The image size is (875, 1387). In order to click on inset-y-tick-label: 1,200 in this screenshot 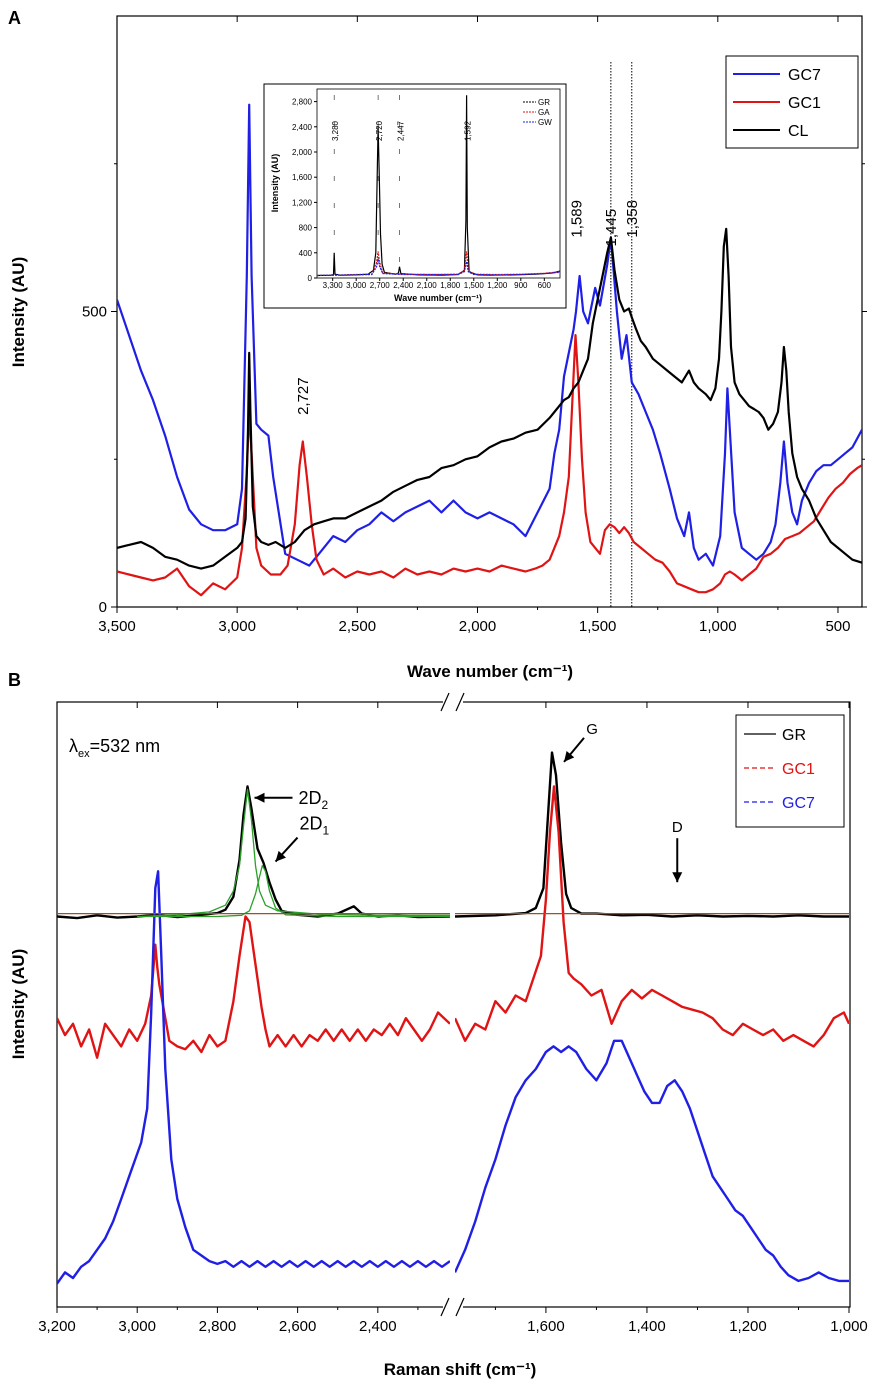, I will do `click(302, 202)`.